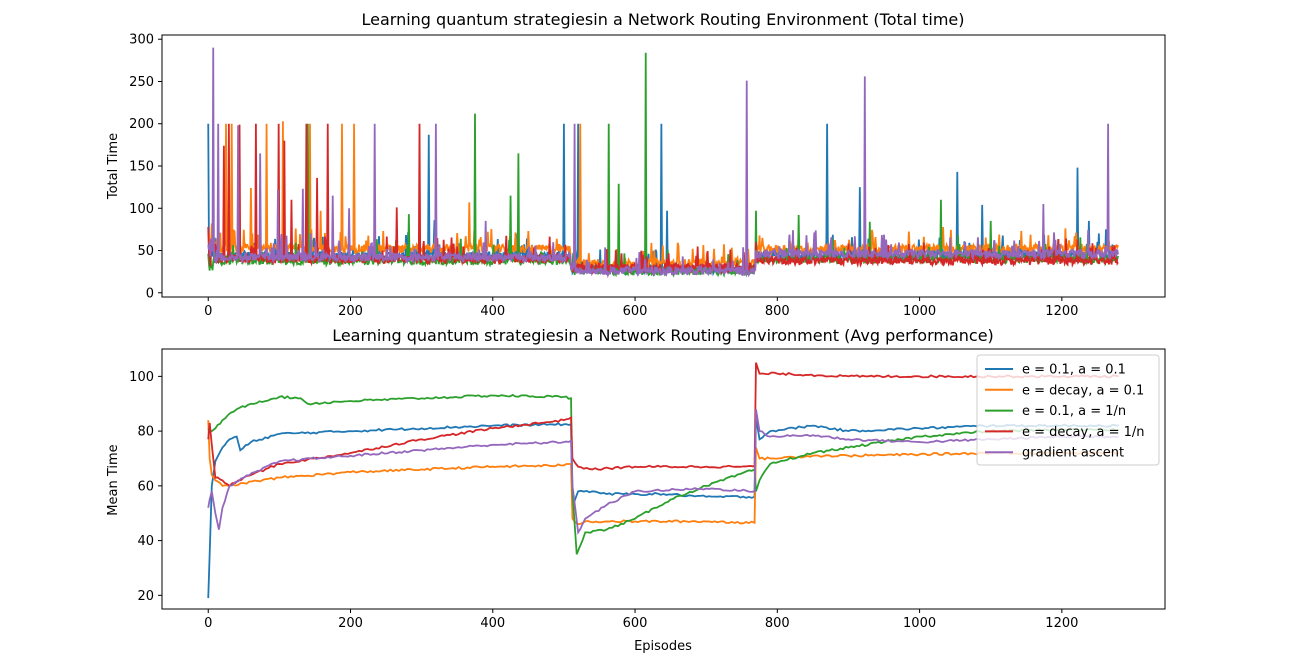 The width and height of the screenshot is (1294, 662). Describe the element at coordinates (145, 251) in the screenshot. I see `top-y-tick-label: 50` at that location.